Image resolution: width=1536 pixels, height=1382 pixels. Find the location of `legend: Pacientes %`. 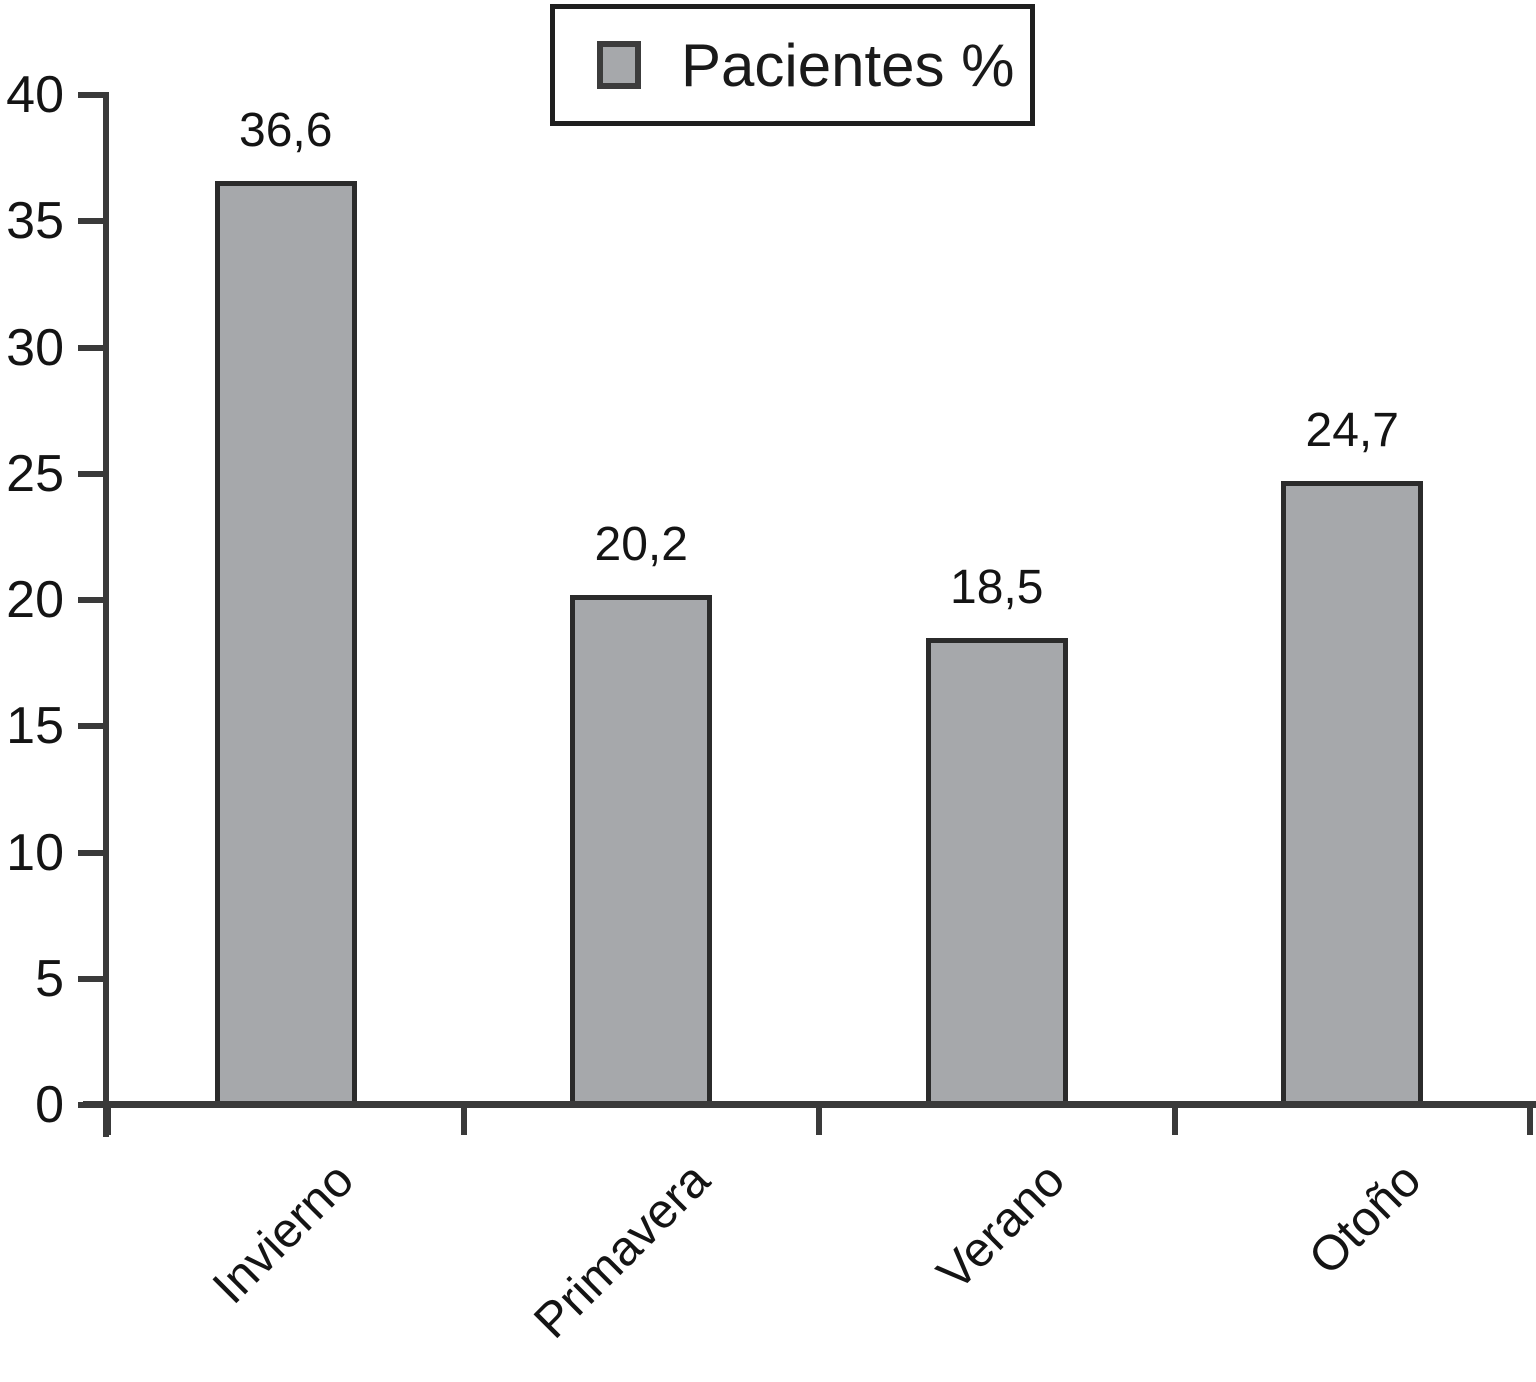

legend: Pacientes % is located at coordinates (792, 65).